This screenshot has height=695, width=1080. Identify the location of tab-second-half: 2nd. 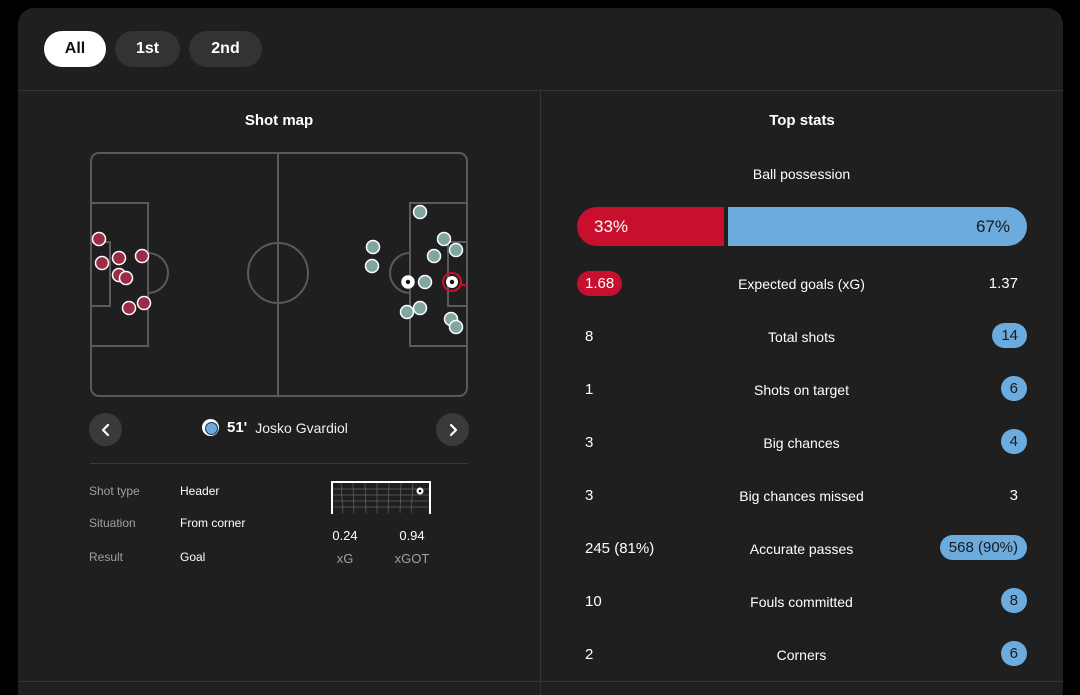
(225, 49).